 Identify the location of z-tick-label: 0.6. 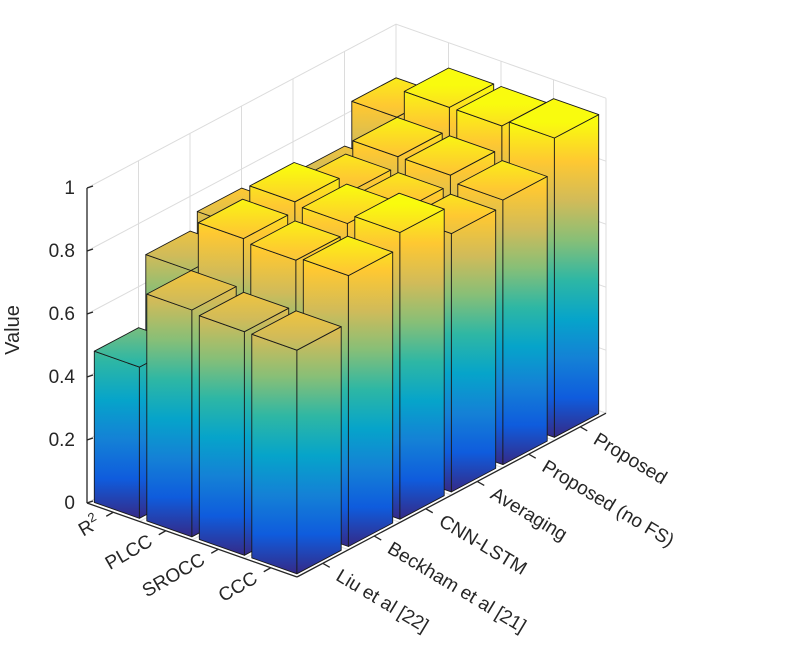
(62, 314).